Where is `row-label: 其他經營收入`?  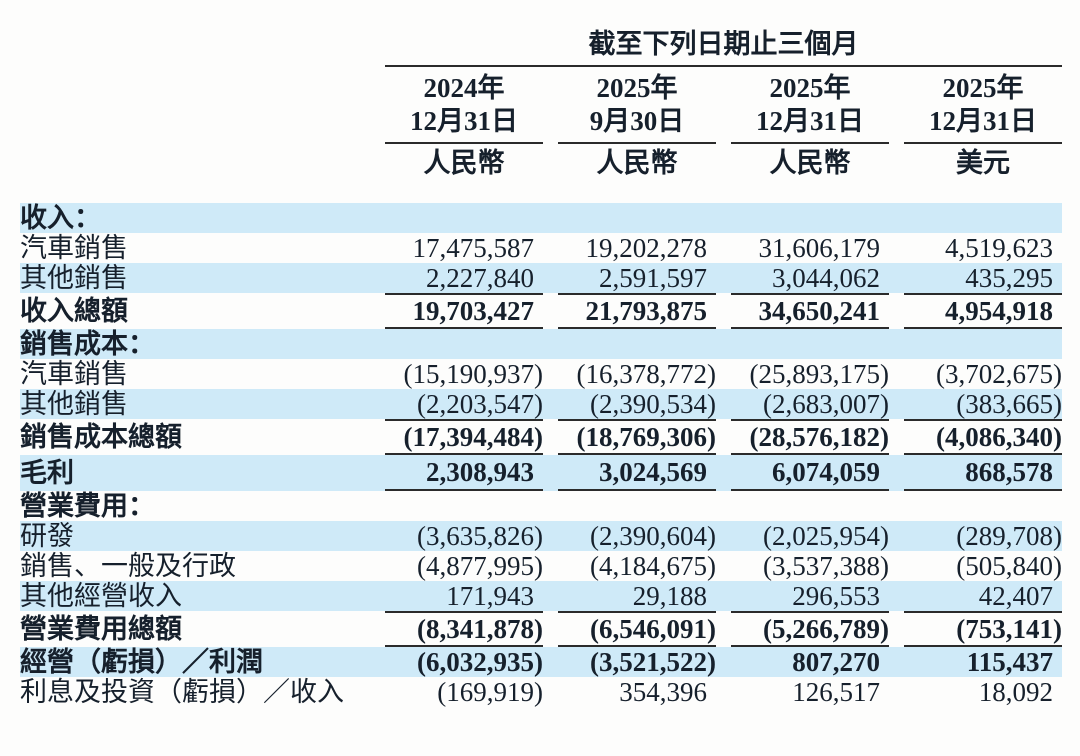
row-label: 其他經營收入 is located at coordinates (101, 596).